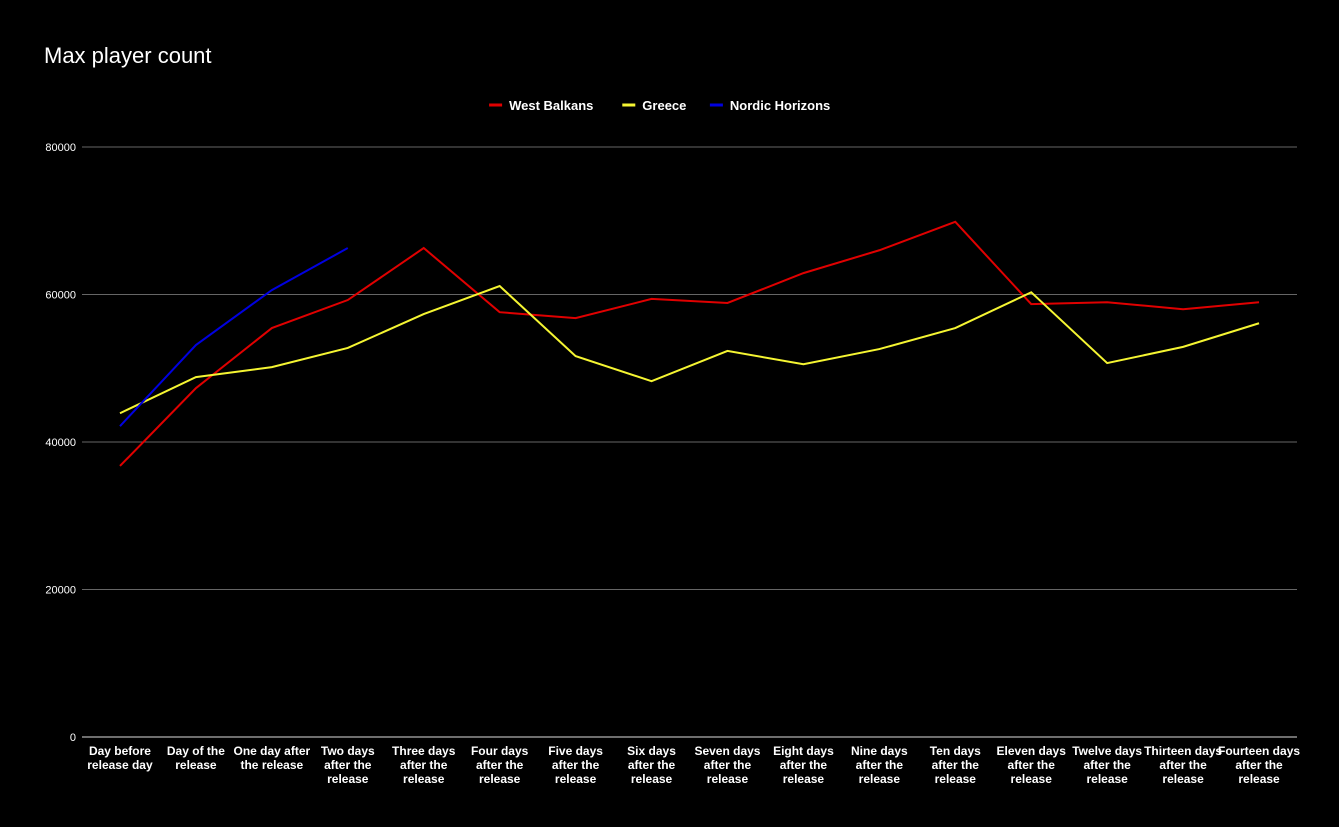 The width and height of the screenshot is (1339, 827). What do you see at coordinates (60, 296) in the screenshot?
I see `y-tick-label: 60000` at bounding box center [60, 296].